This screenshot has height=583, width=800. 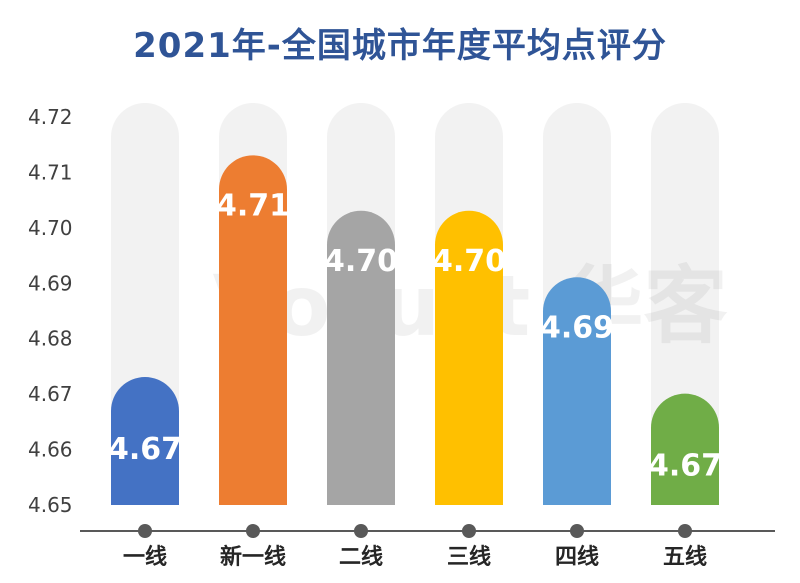 What do you see at coordinates (577, 327) in the screenshot?
I see `value-label: 4.69` at bounding box center [577, 327].